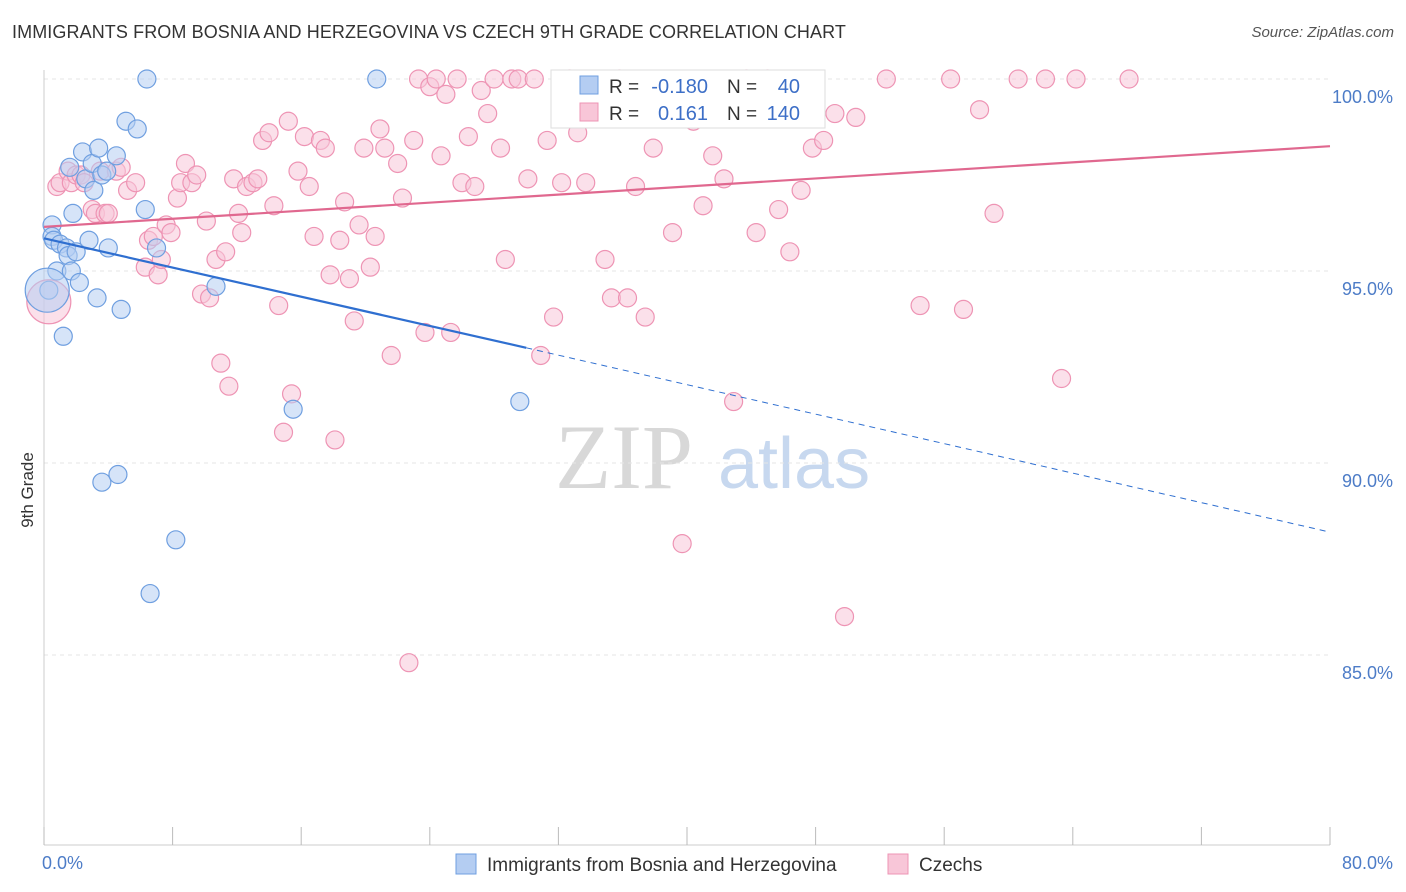  Describe the element at coordinates (783, 114) in the screenshot. I see `legend-n-value-2: 140` at that location.